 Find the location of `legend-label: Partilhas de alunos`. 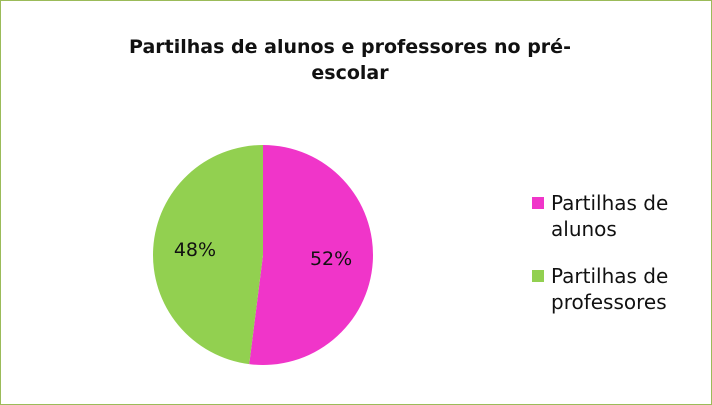

legend-label: Partilhas de alunos is located at coordinates (610, 216).